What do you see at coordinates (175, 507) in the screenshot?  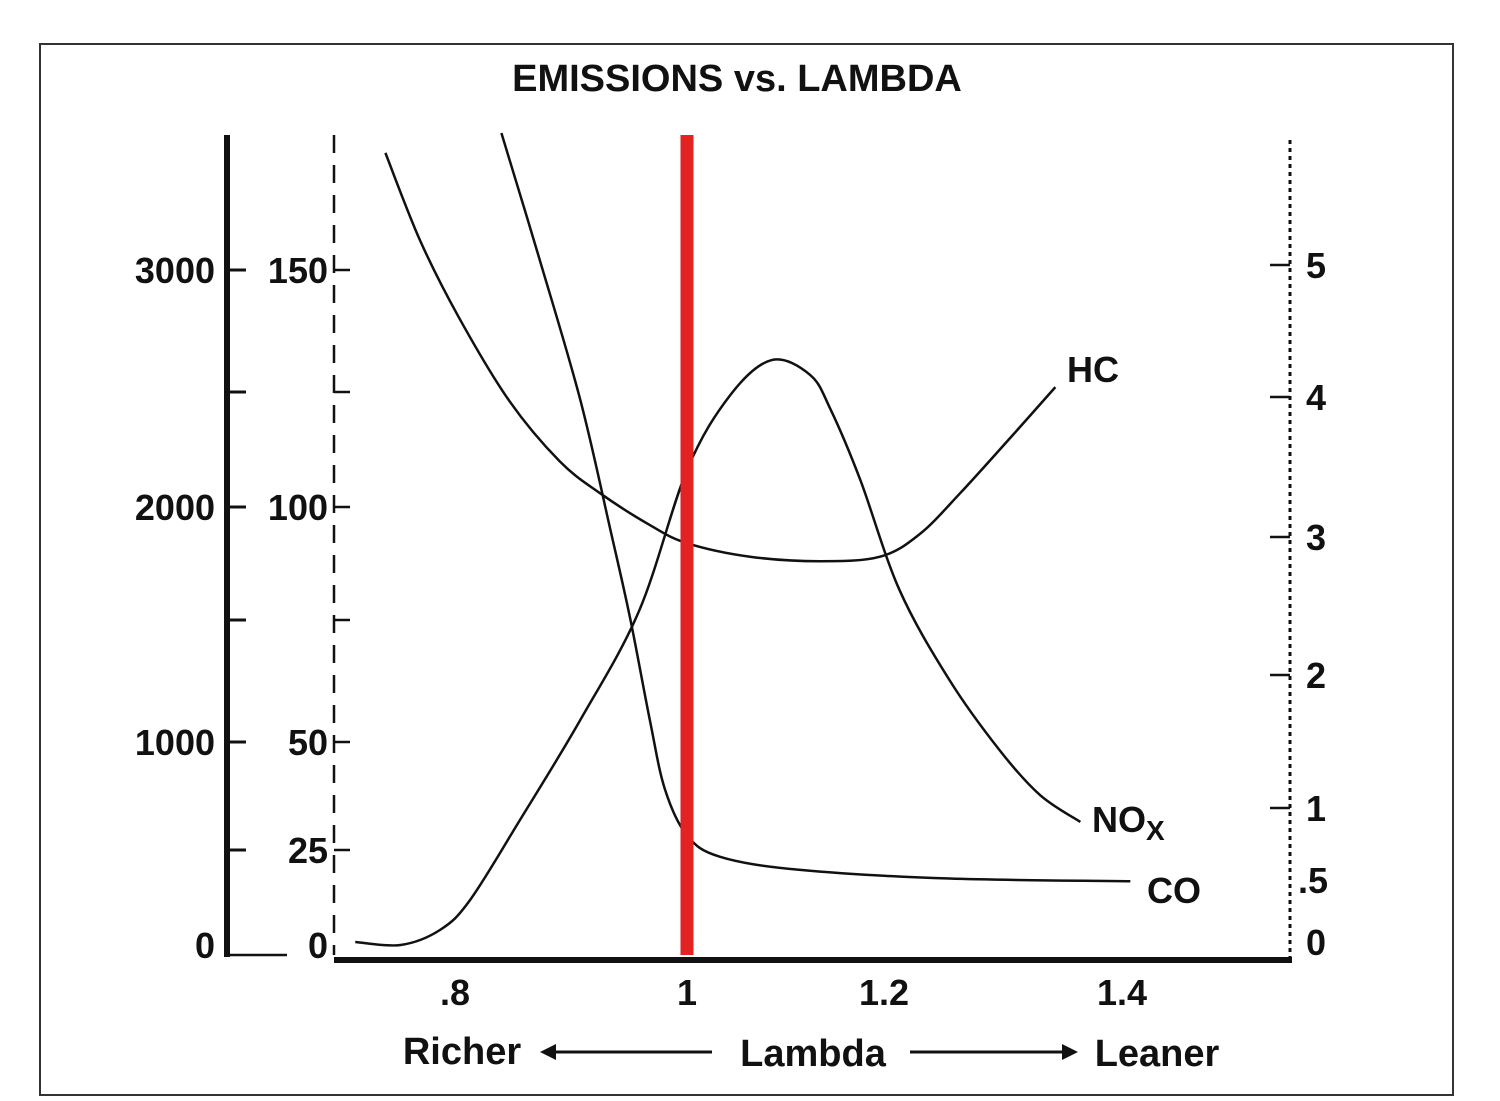 I see `left-outer-tick-label: 2000` at bounding box center [175, 507].